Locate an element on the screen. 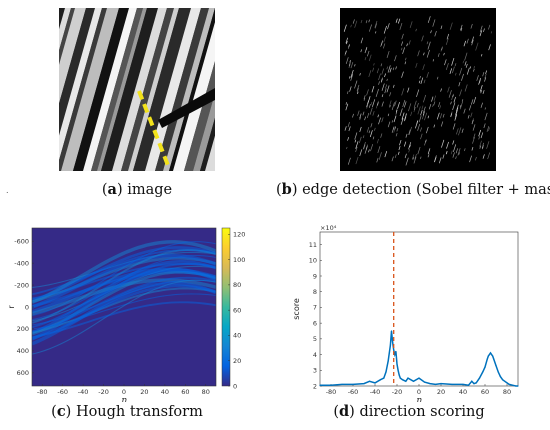  y-tick-label: 7 is located at coordinates (315, 308).